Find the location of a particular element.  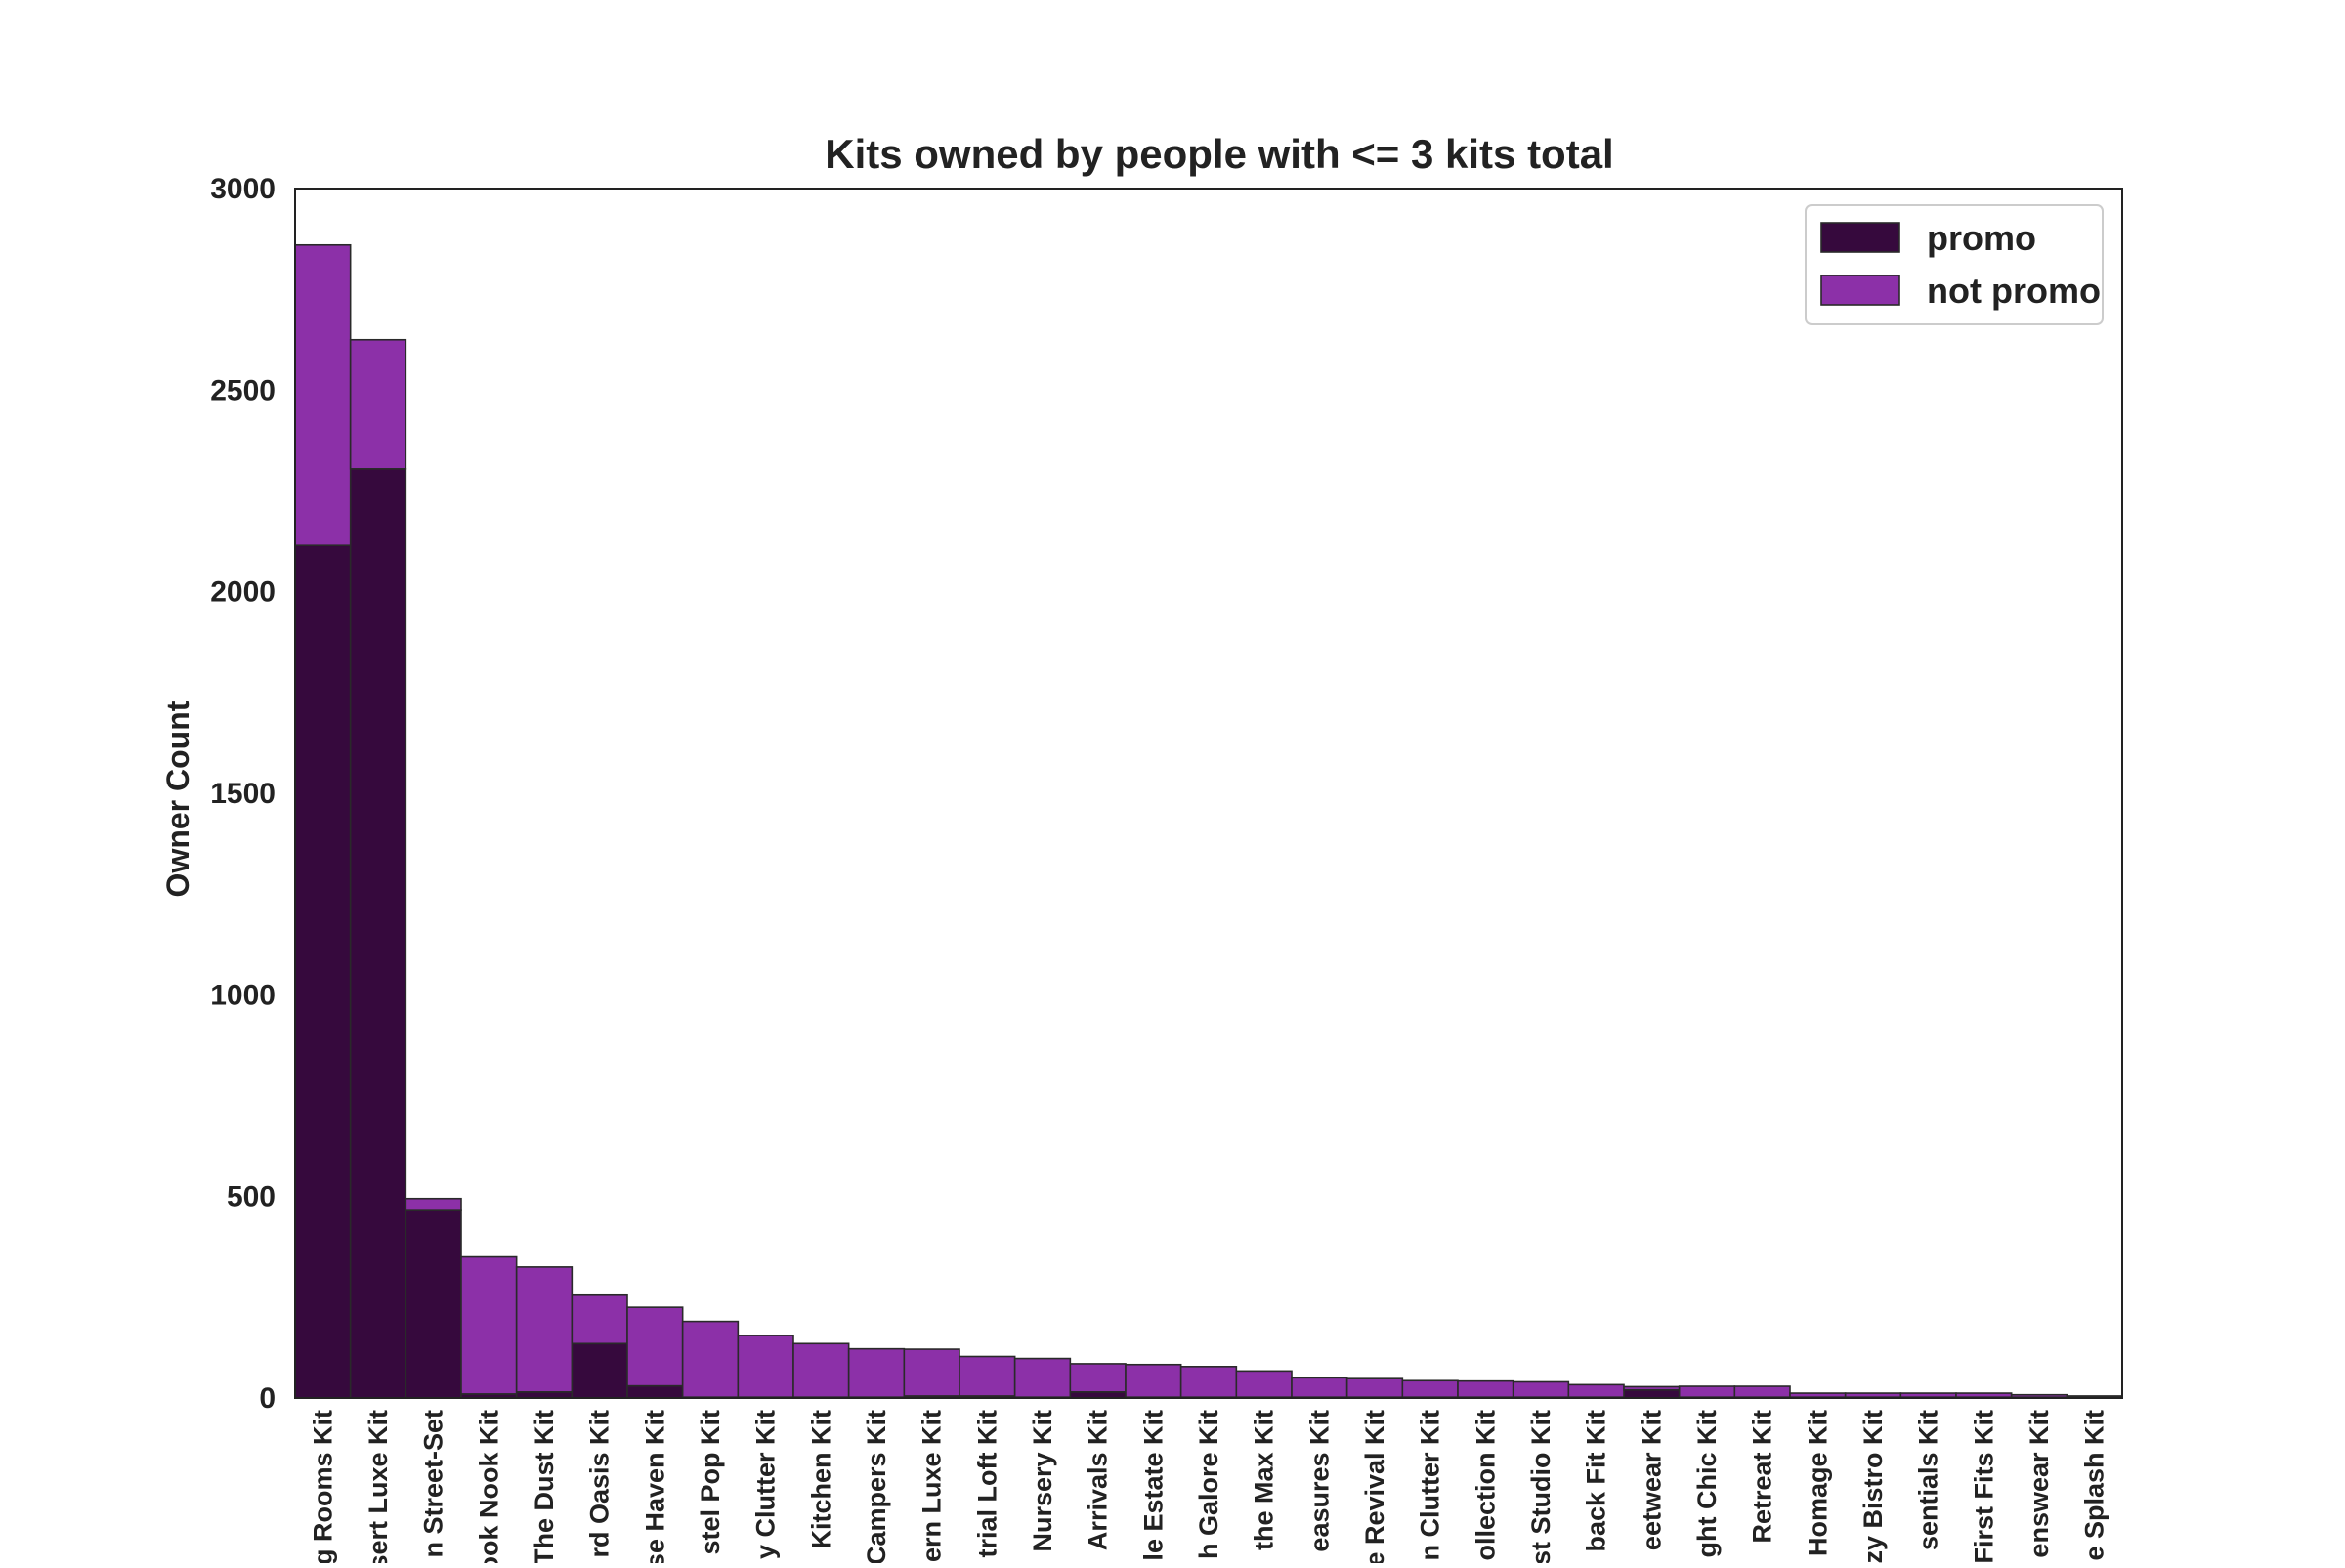

y-axis-label: Owner Count is located at coordinates (177, 798).